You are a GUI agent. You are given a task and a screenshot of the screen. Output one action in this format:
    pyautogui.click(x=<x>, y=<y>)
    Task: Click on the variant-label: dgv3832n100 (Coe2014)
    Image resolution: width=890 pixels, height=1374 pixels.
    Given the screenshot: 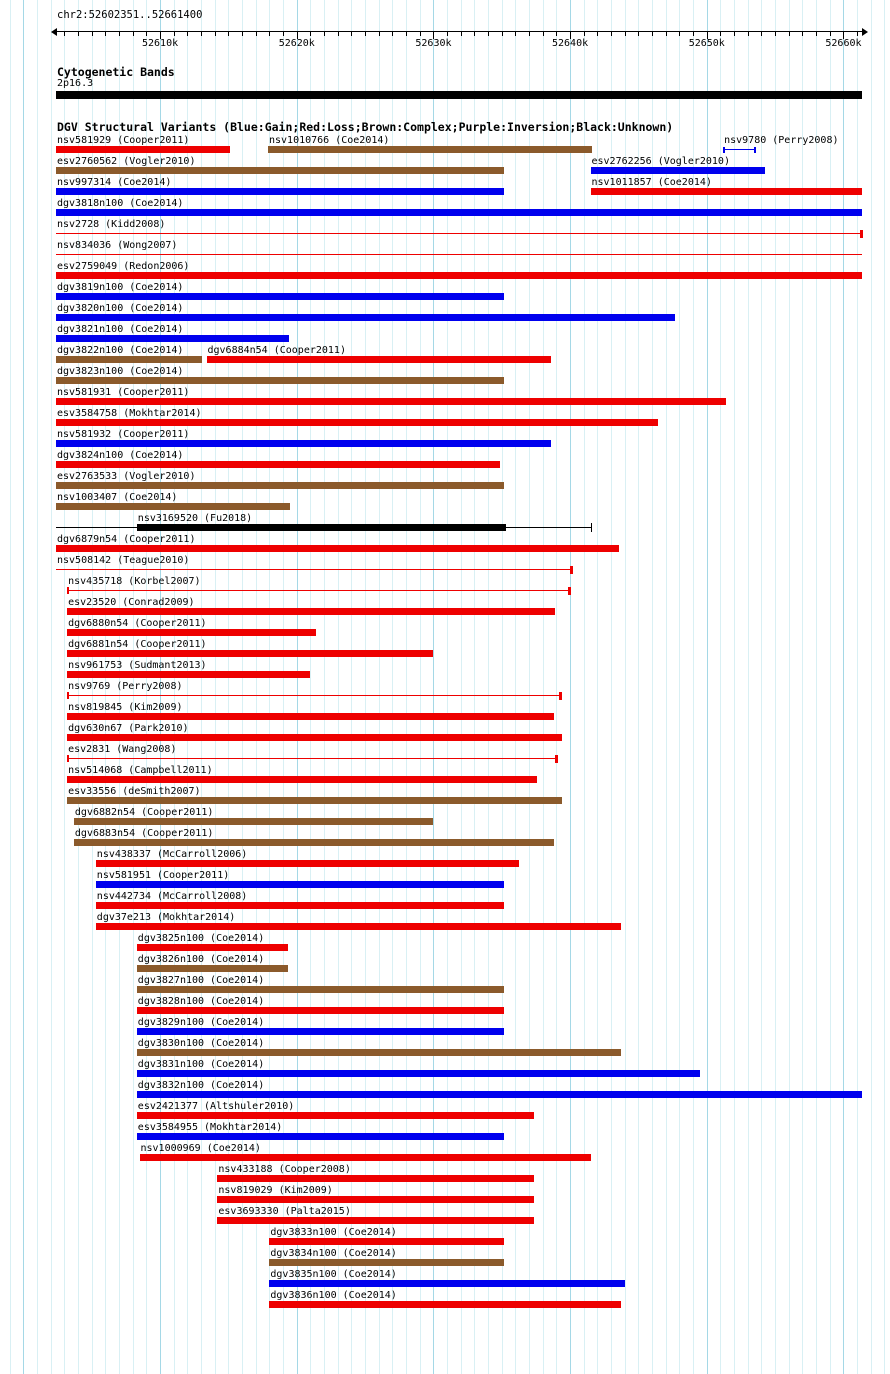 What is the action you would take?
    pyautogui.click(x=201, y=1085)
    